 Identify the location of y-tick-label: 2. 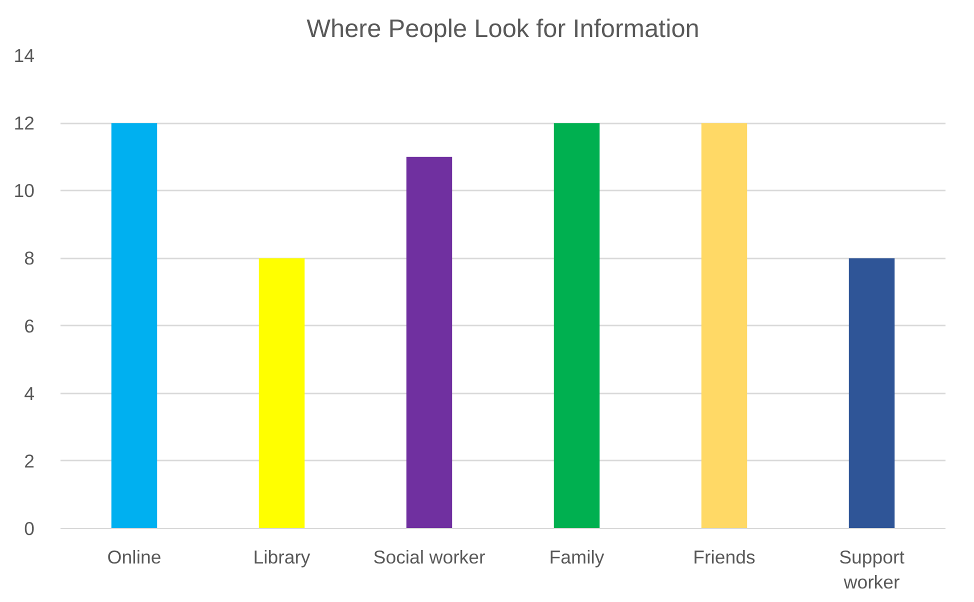
(29, 461).